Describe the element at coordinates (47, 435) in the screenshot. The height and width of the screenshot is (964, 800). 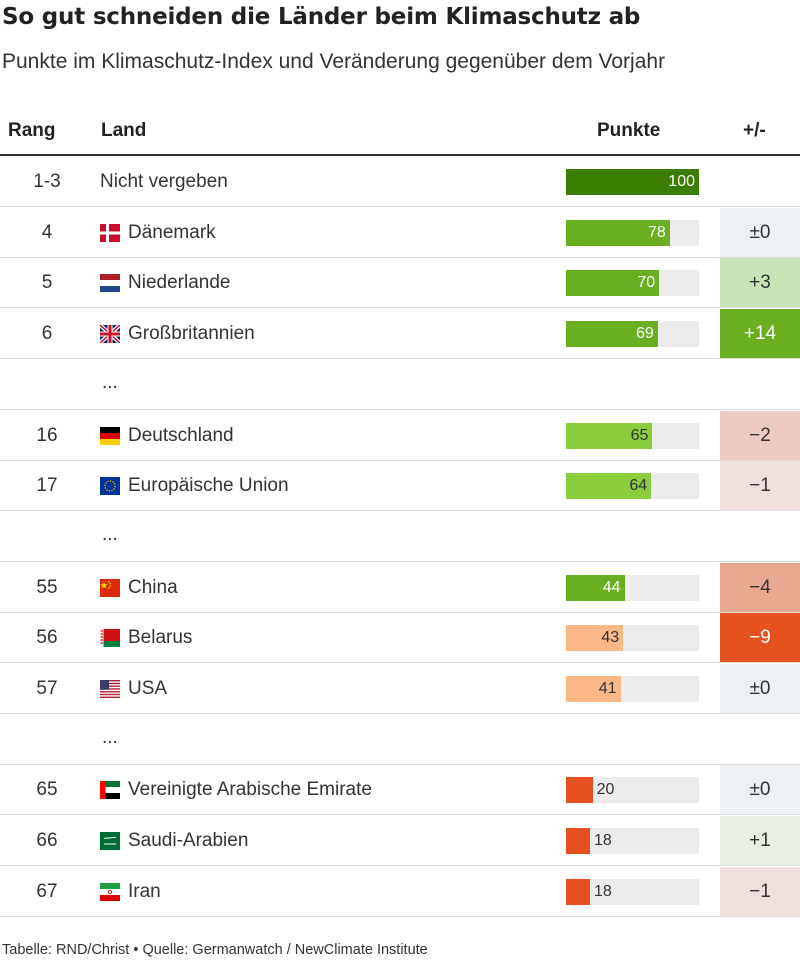
I see `rank-cell: 16` at that location.